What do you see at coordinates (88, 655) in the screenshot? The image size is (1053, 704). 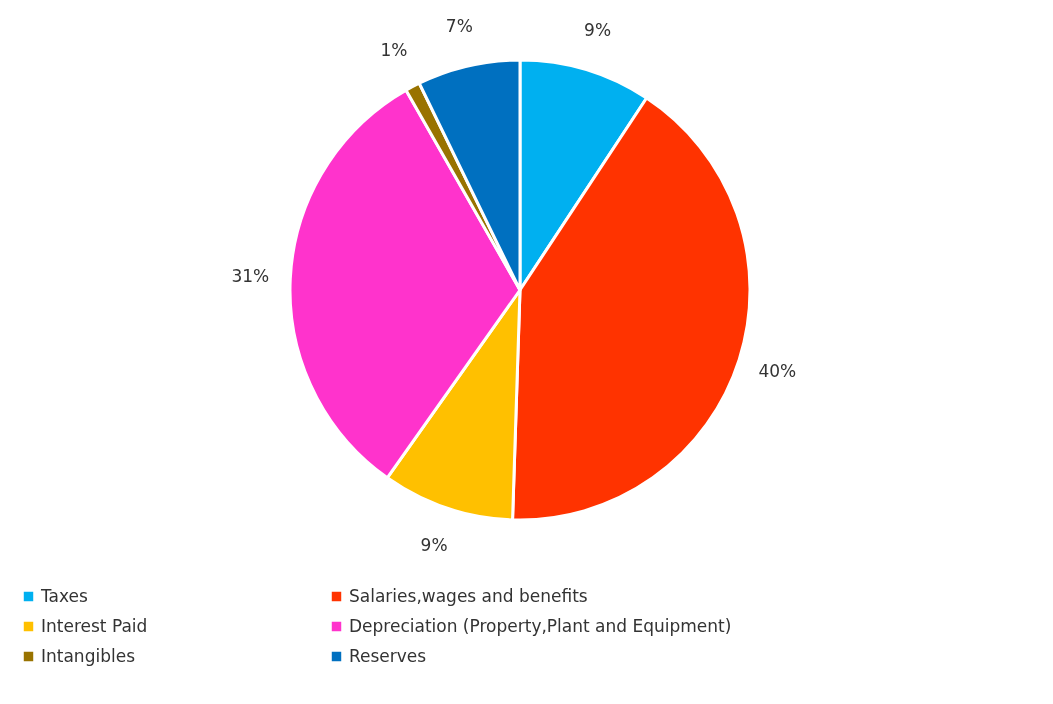 I see `legend-label: Intangibles` at bounding box center [88, 655].